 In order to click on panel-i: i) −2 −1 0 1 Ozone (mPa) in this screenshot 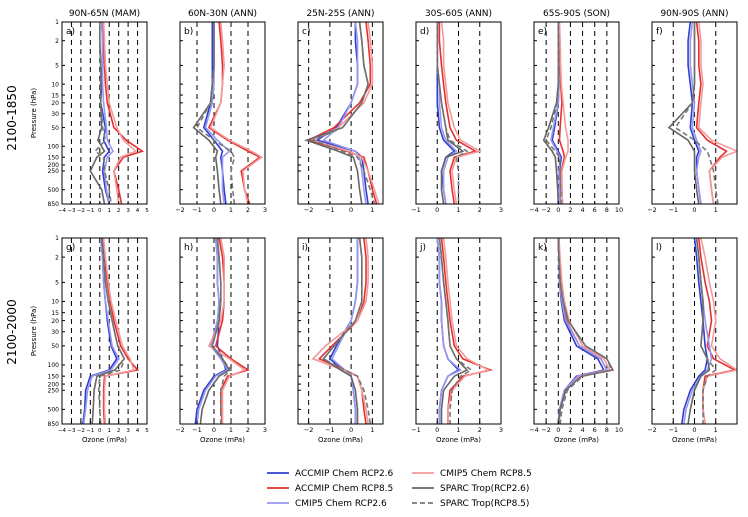, I will do `click(340, 340)`.